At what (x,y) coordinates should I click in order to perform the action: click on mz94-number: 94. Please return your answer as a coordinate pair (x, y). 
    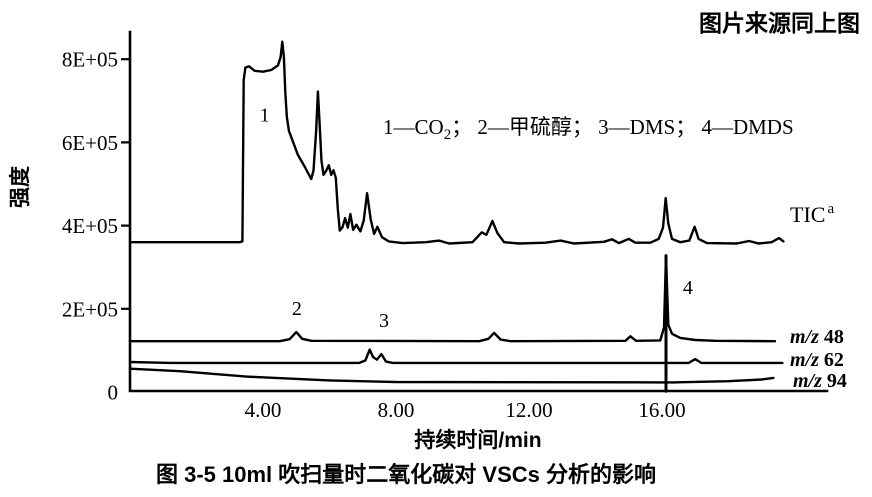
    Looking at the image, I should click on (837, 381).